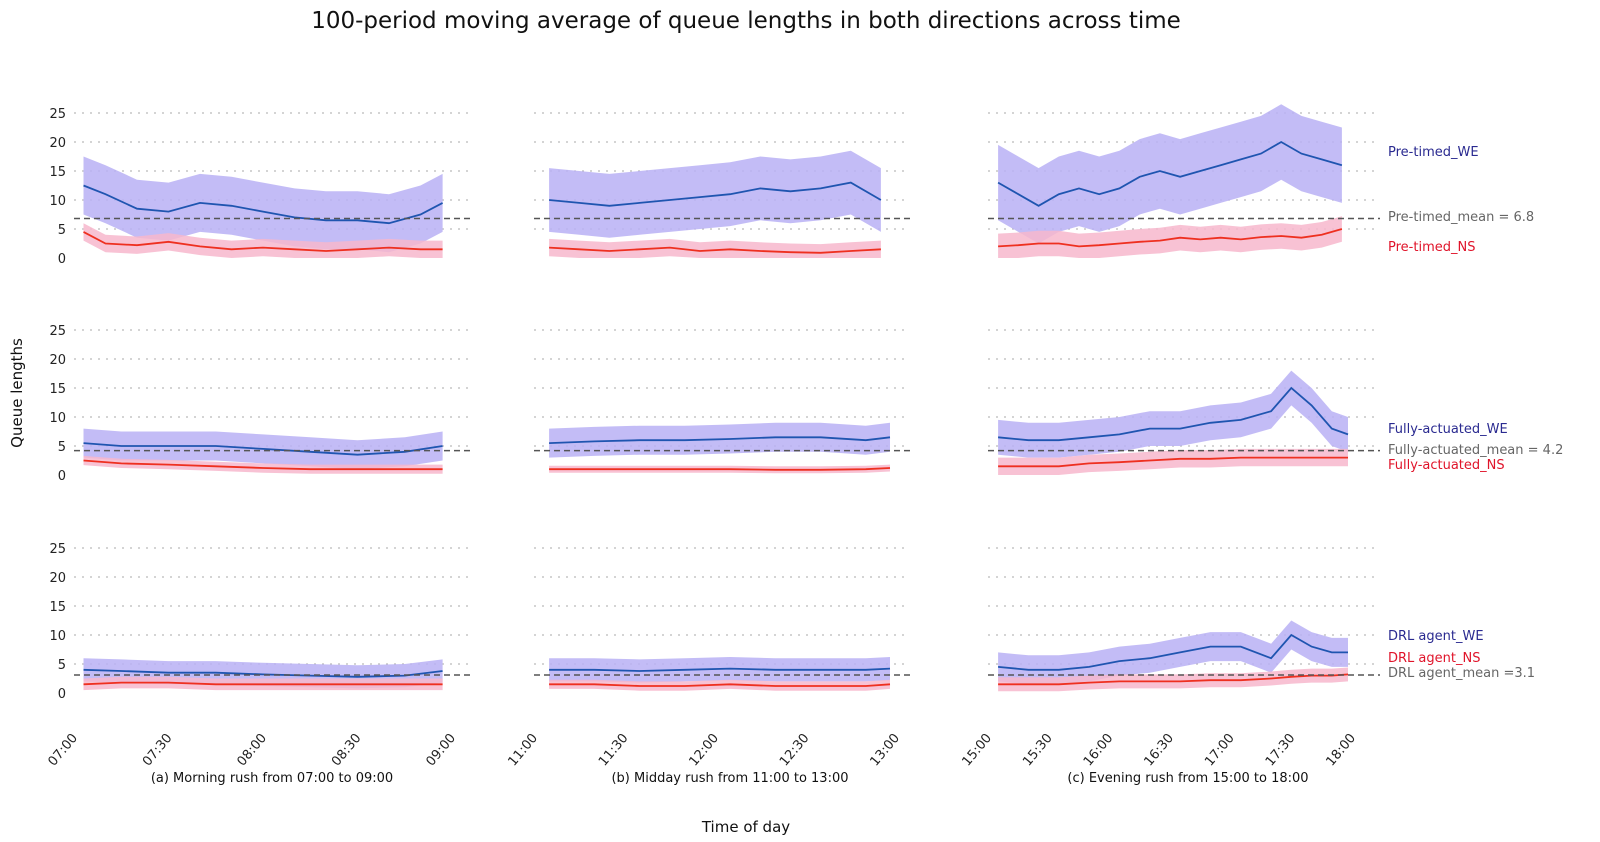 This screenshot has width=1600, height=842. What do you see at coordinates (1446, 465) in the screenshot?
I see `ns-series-label: Fully-actuated_NS` at bounding box center [1446, 465].